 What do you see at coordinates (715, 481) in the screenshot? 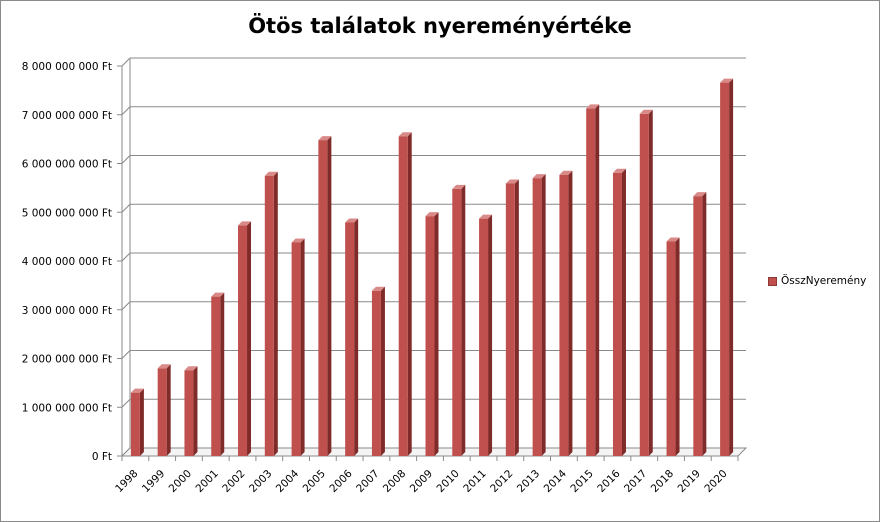
I see `x-tick-label: 2020` at bounding box center [715, 481].